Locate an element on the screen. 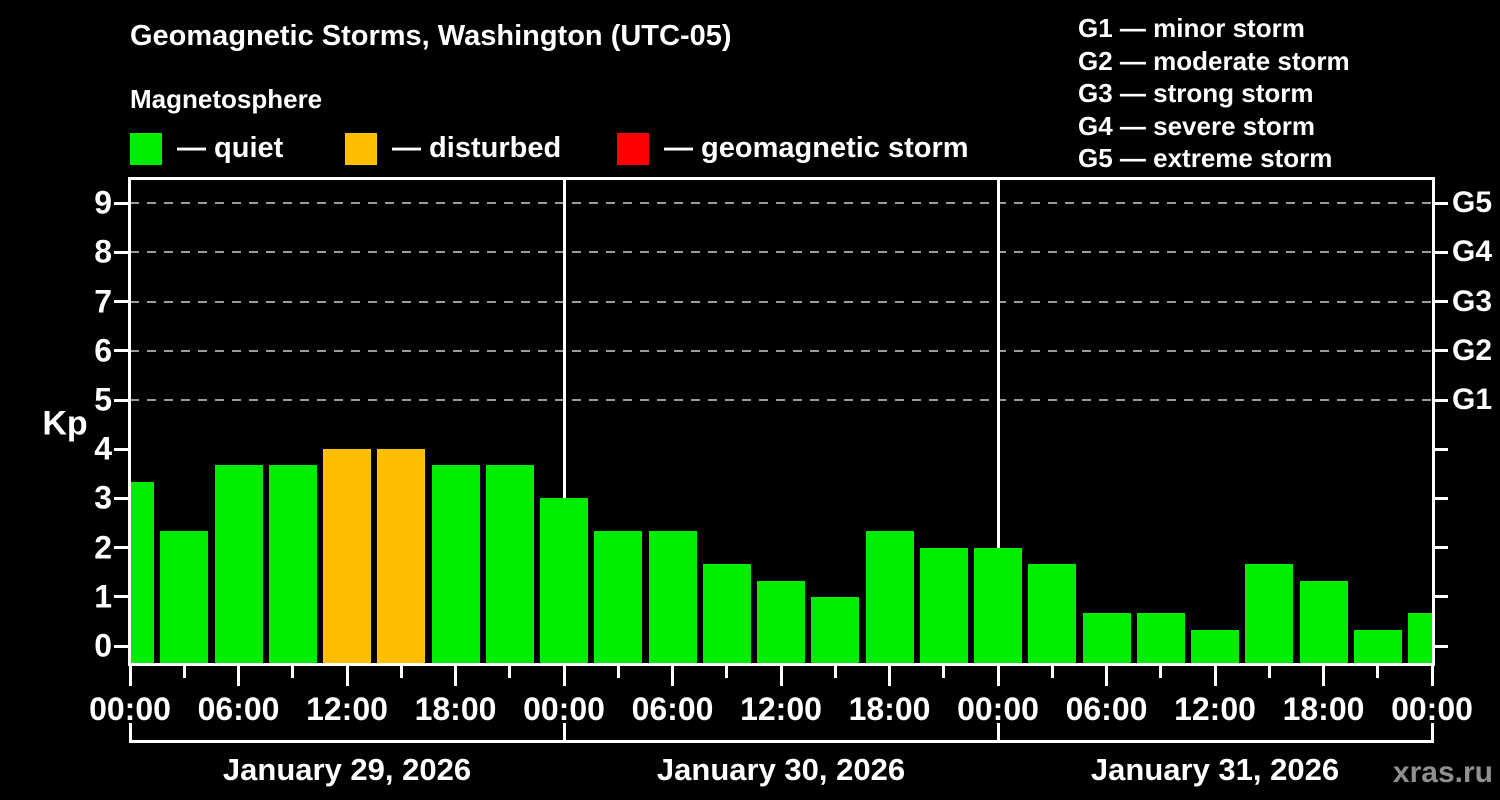 The width and height of the screenshot is (1500, 800). storm-scale-item: G2 — moderate storm is located at coordinates (1214, 60).